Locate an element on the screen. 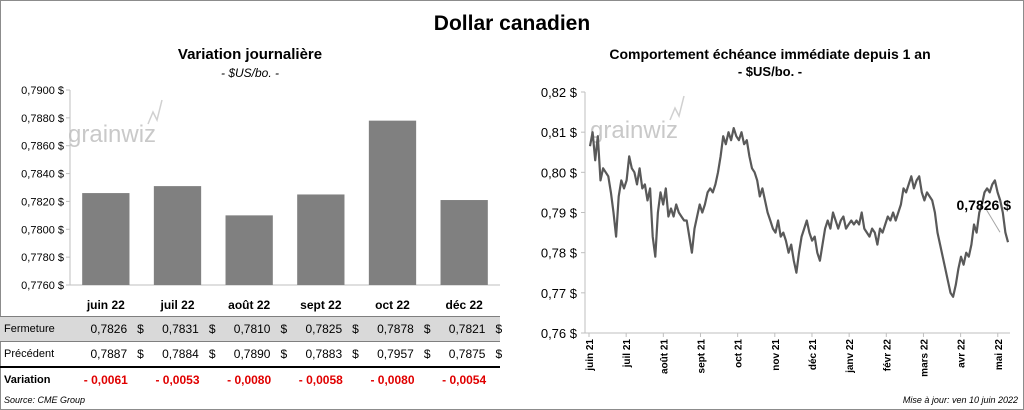  table-cell-value: 0,7821 is located at coordinates (467, 329).